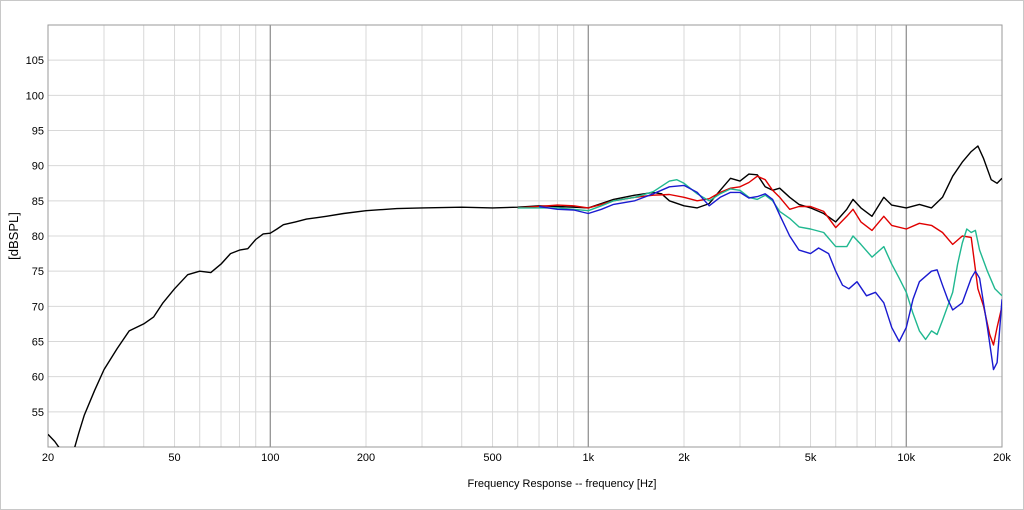 The height and width of the screenshot is (510, 1024). What do you see at coordinates (366, 458) in the screenshot?
I see `x-tick-label: 200` at bounding box center [366, 458].